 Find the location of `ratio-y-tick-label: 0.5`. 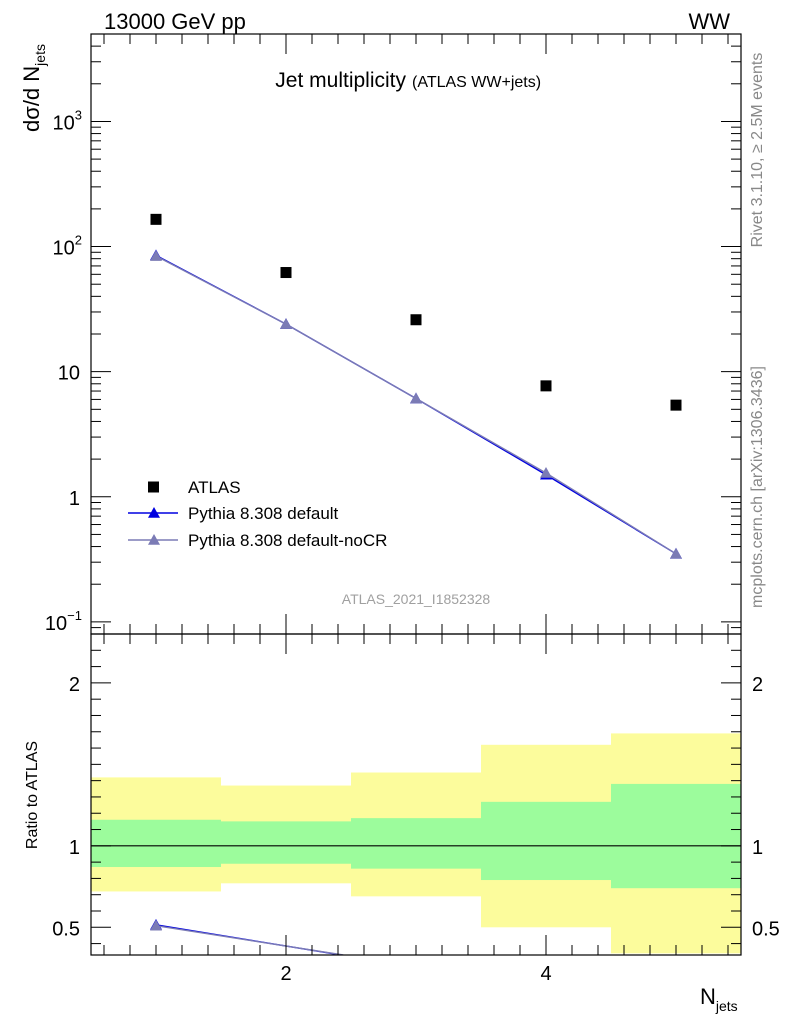

ratio-y-tick-label: 0.5 is located at coordinates (66, 929).